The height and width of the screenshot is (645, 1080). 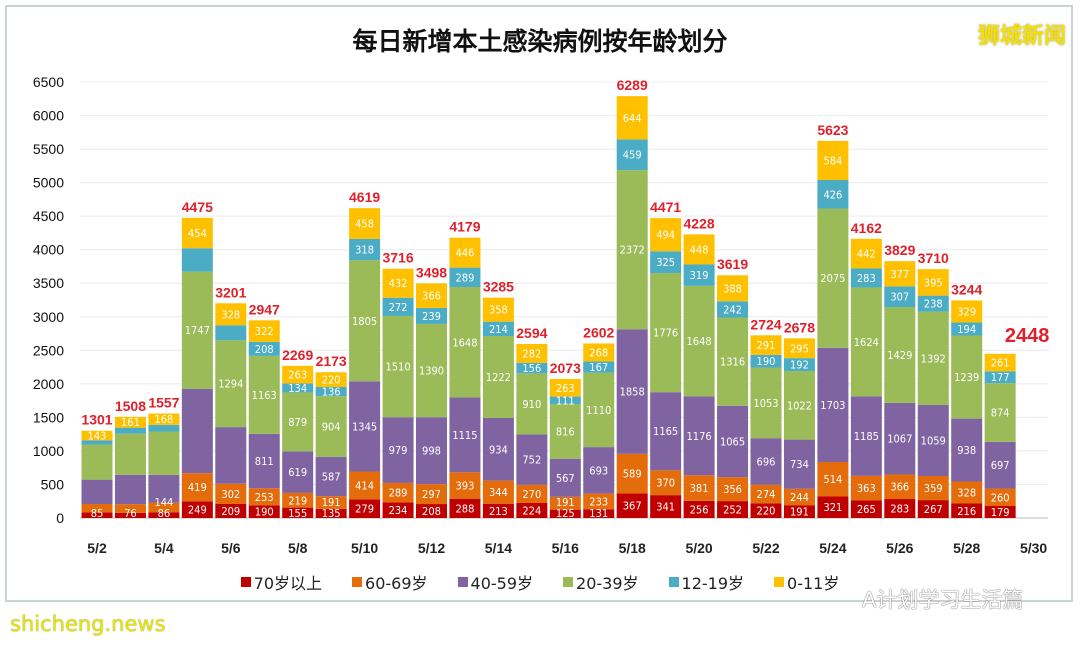 What do you see at coordinates (364, 426) in the screenshot?
I see `data-label: 1345` at bounding box center [364, 426].